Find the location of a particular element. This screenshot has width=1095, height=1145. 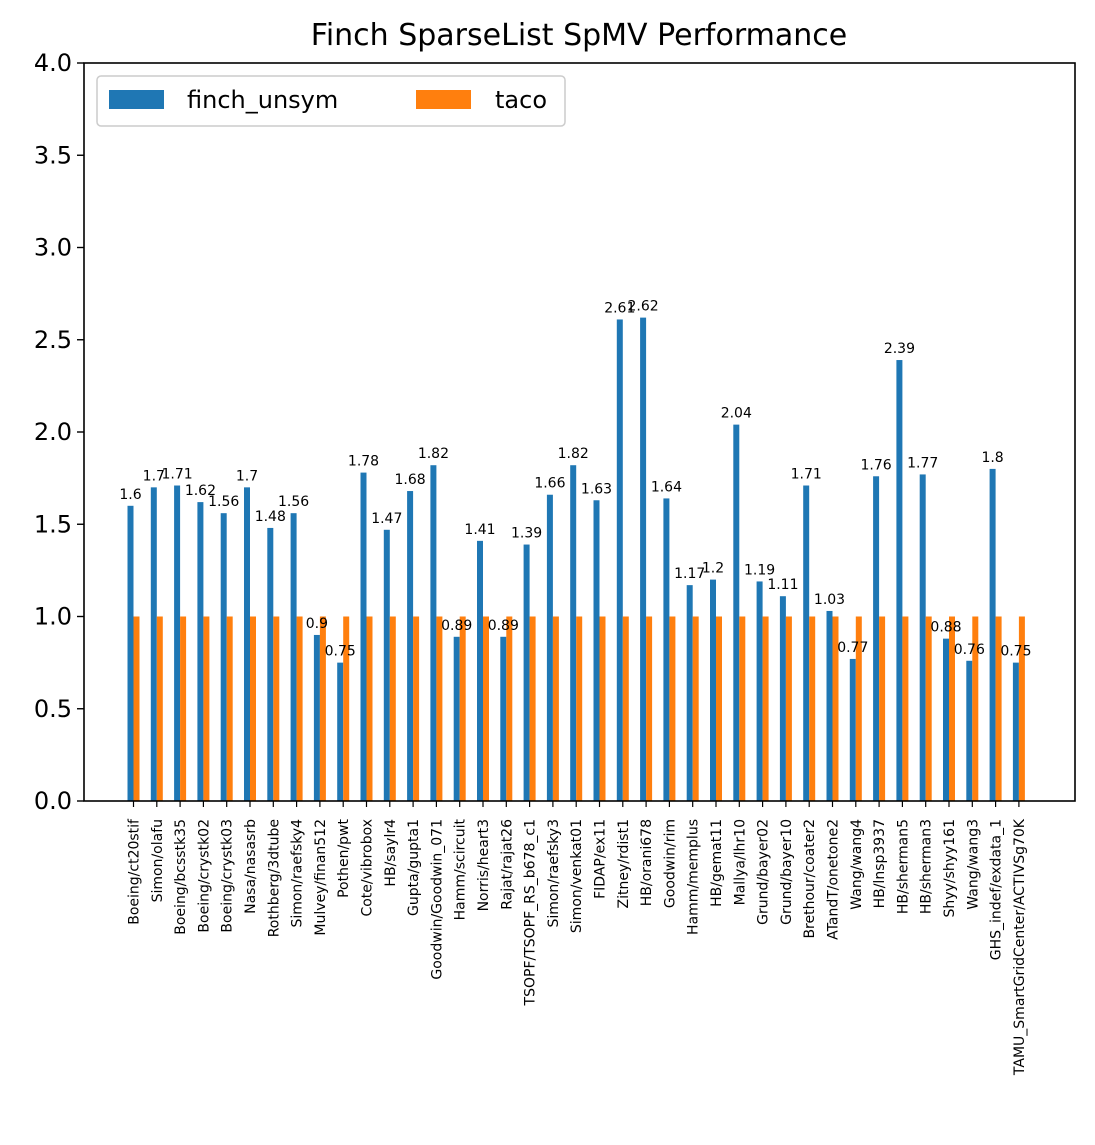

x-tick-label-hamm-memplus: Hamm/memplus is located at coordinates (694, 877).